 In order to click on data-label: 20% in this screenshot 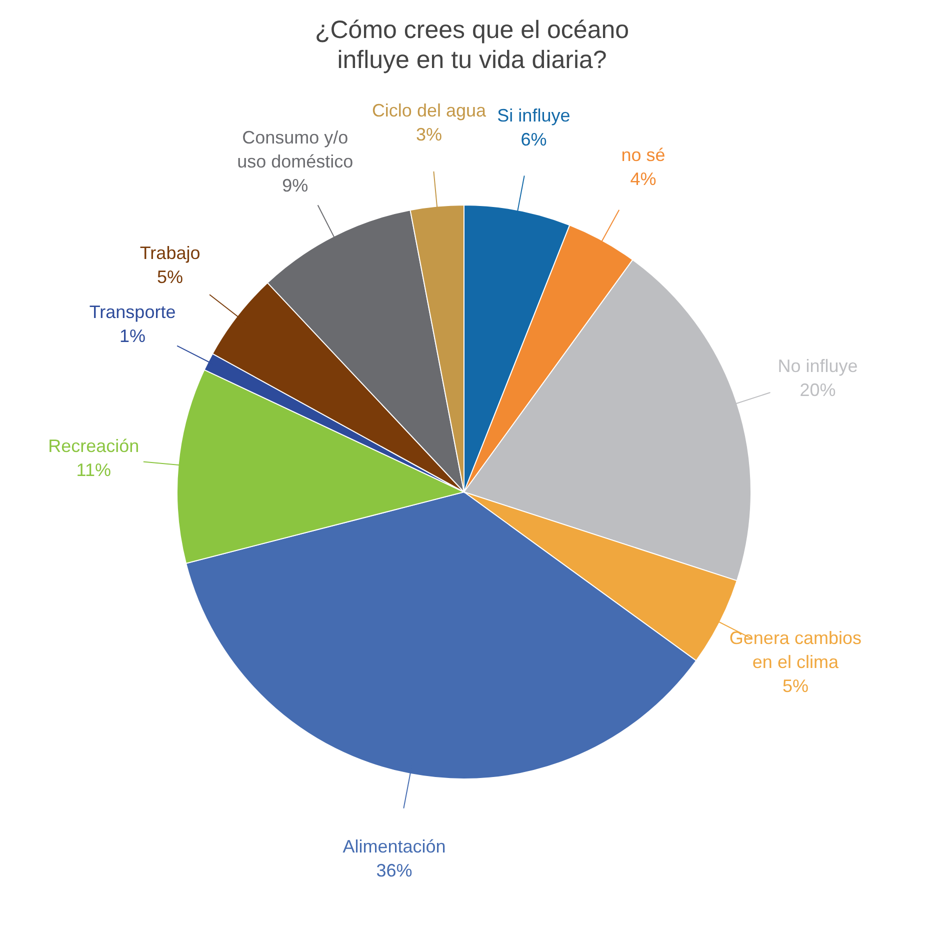, I will do `click(818, 390)`.